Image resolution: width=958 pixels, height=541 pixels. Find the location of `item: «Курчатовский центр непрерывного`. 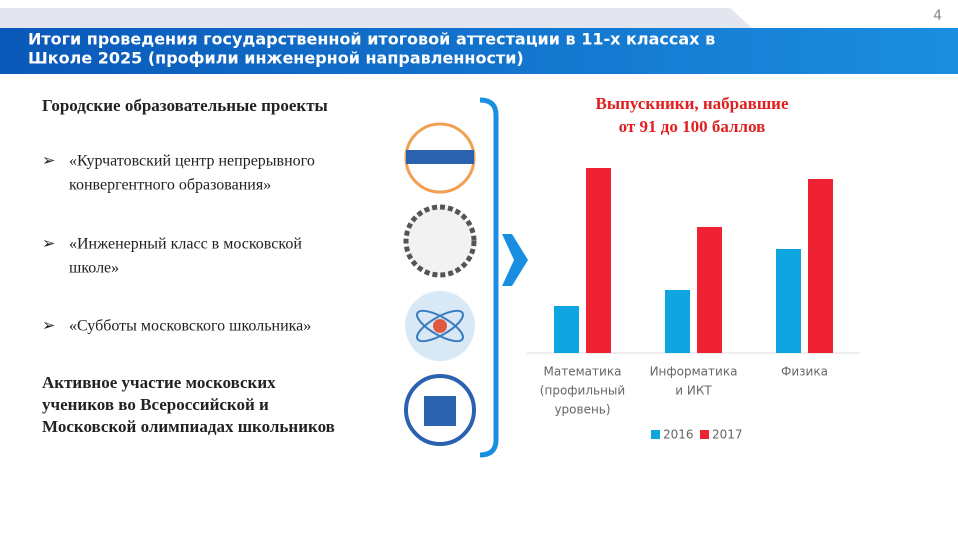

item: «Курчатовский центр непрерывного is located at coordinates (192, 161).